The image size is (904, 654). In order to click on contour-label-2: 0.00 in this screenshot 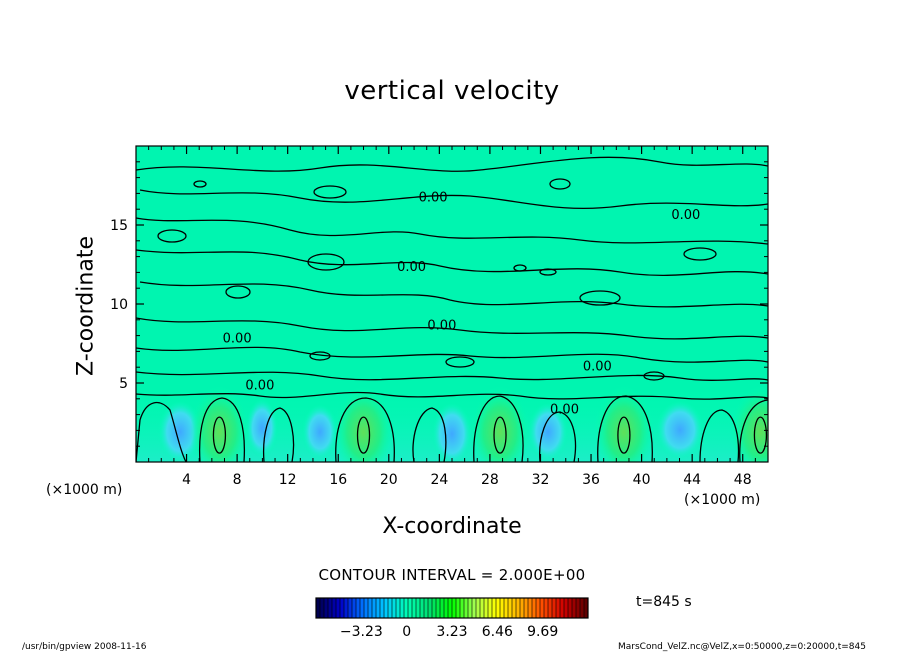, I will do `click(411, 267)`.